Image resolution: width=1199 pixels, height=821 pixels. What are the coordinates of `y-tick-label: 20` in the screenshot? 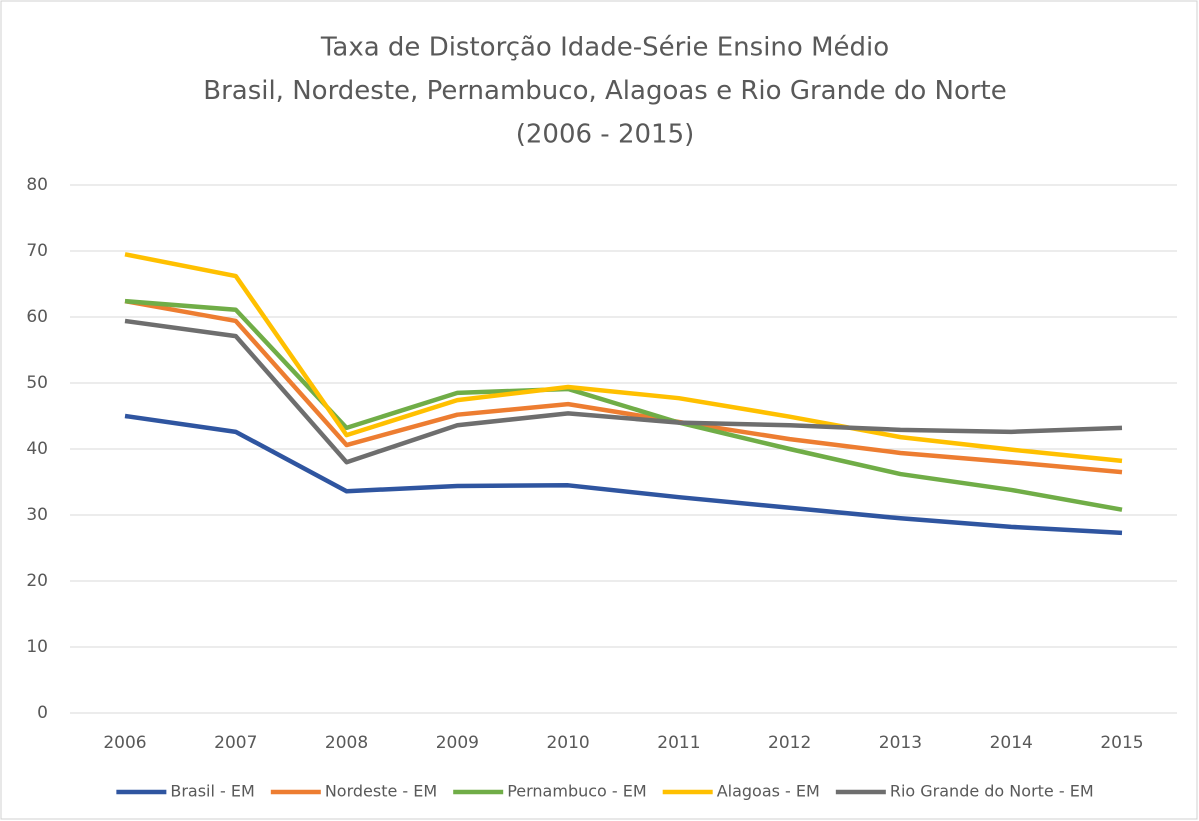 It's located at (37, 581).